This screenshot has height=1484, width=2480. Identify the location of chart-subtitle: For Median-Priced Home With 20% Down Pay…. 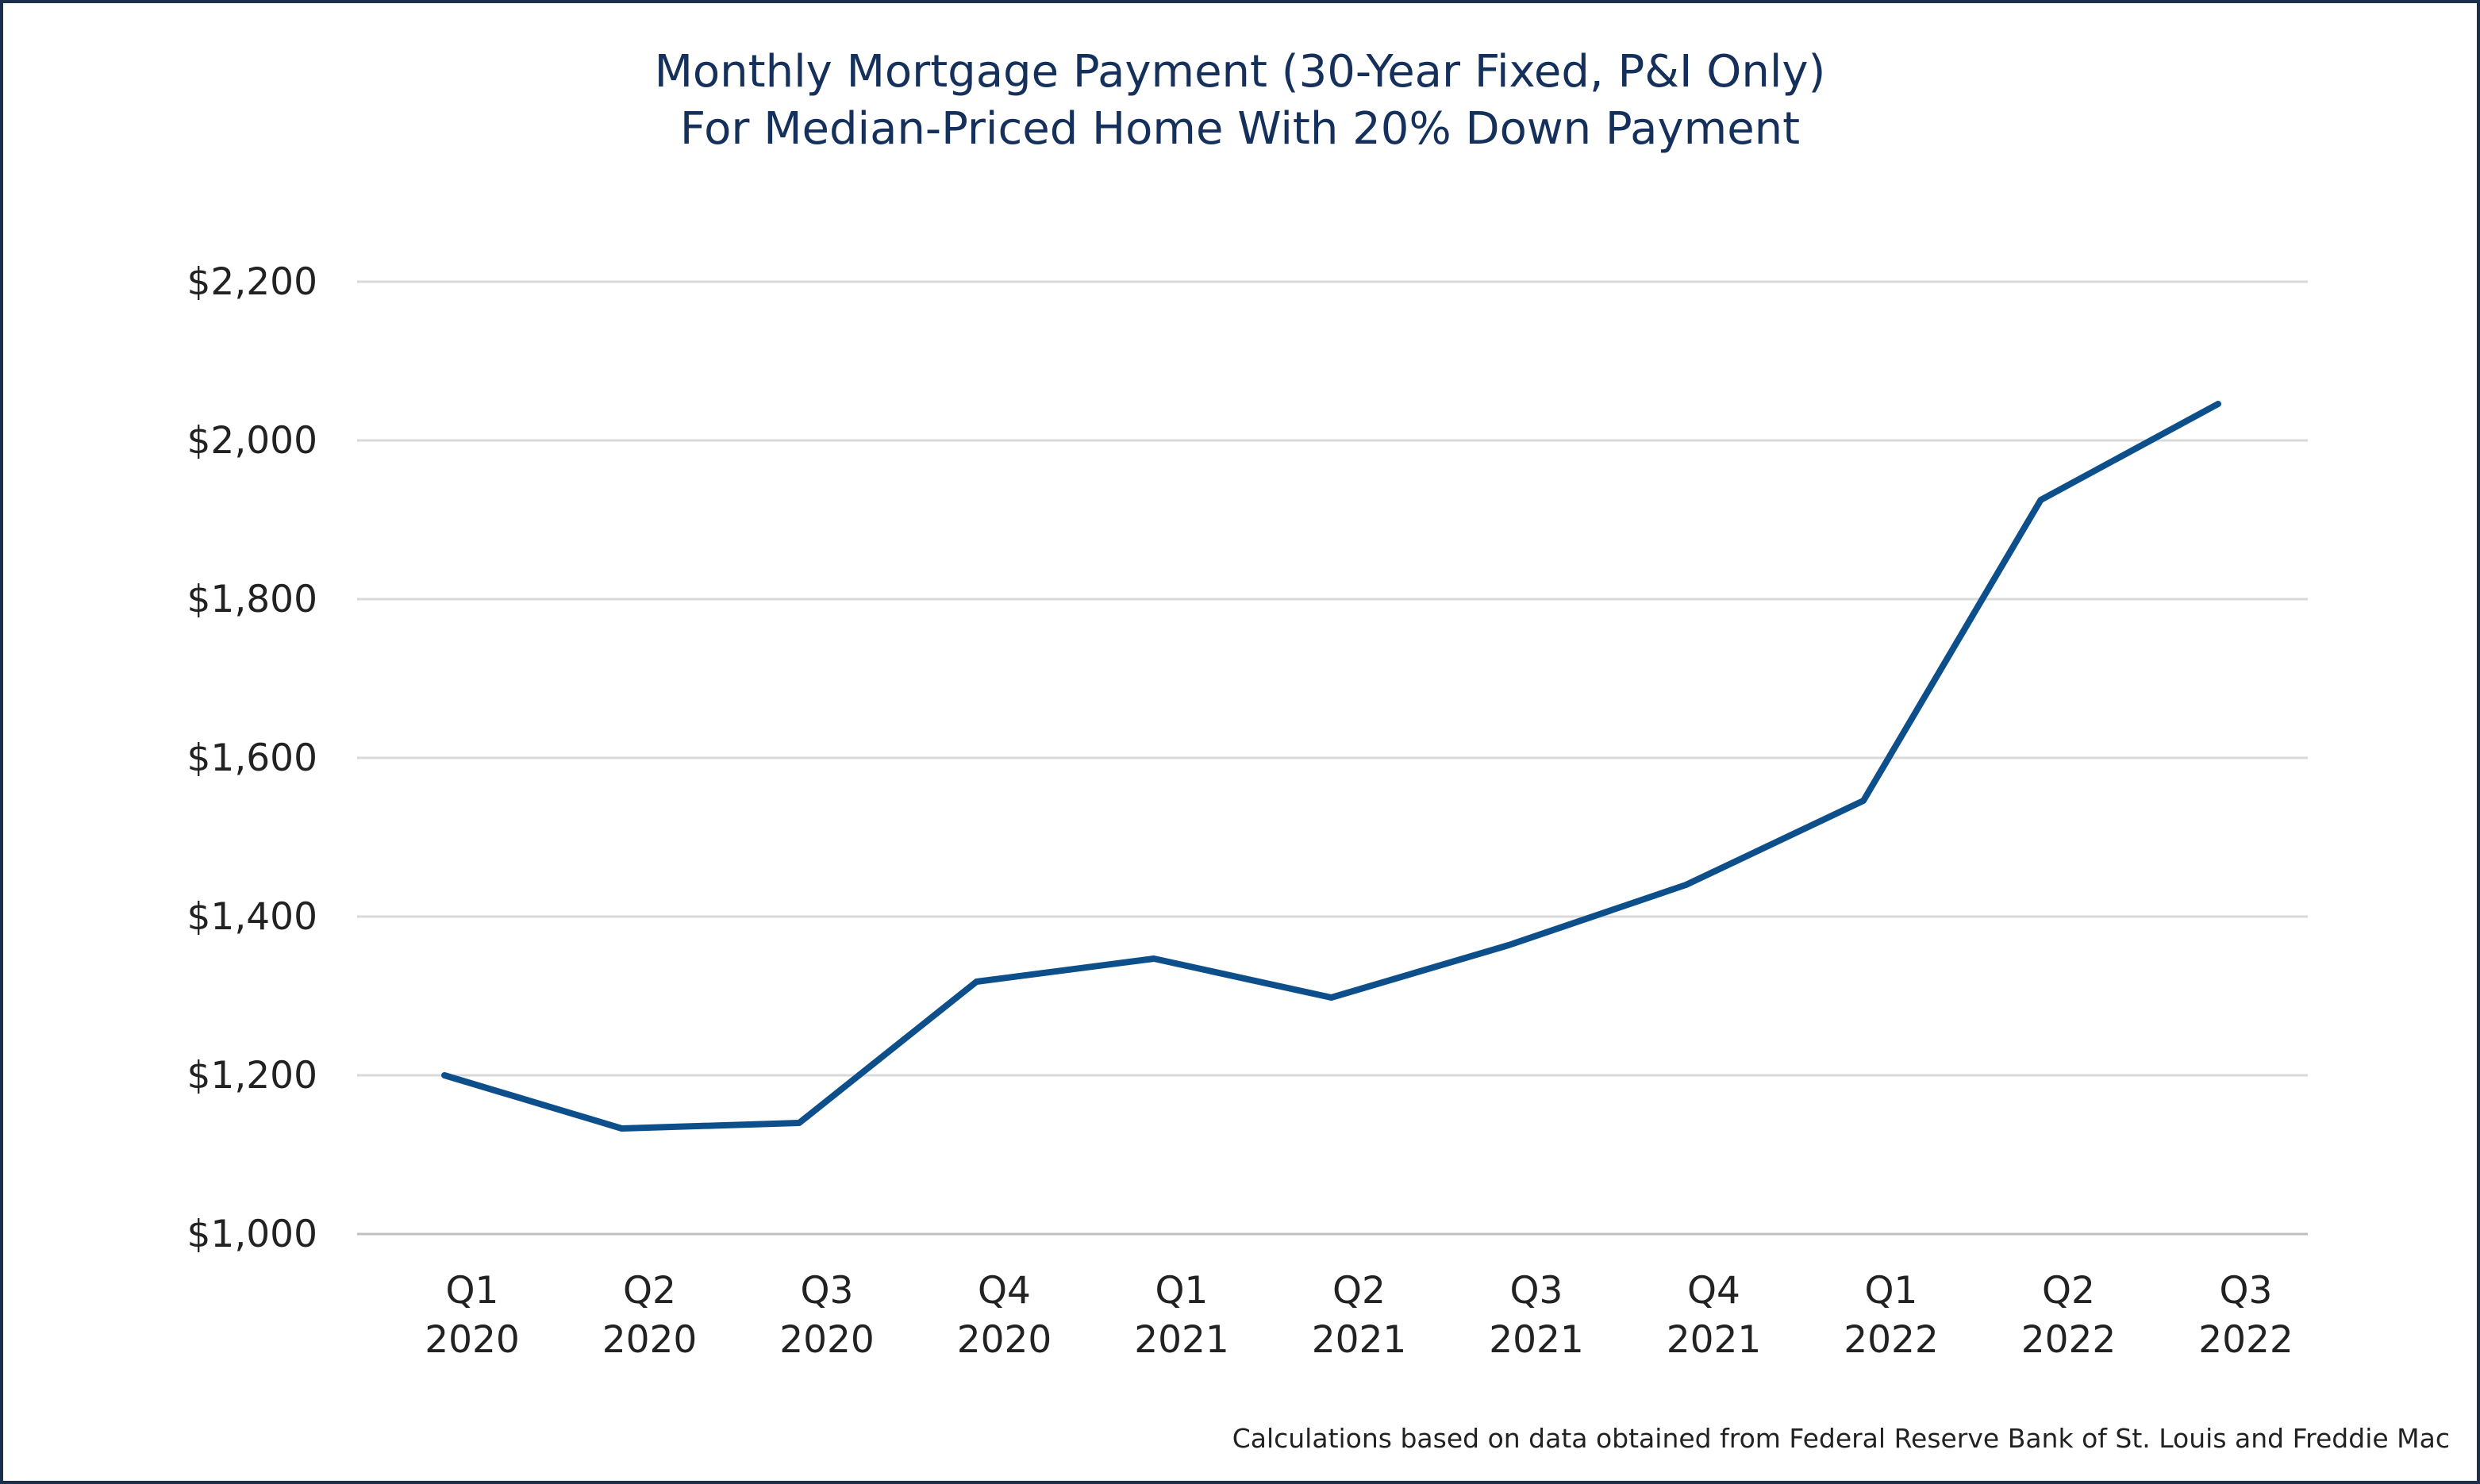
(1240, 129).